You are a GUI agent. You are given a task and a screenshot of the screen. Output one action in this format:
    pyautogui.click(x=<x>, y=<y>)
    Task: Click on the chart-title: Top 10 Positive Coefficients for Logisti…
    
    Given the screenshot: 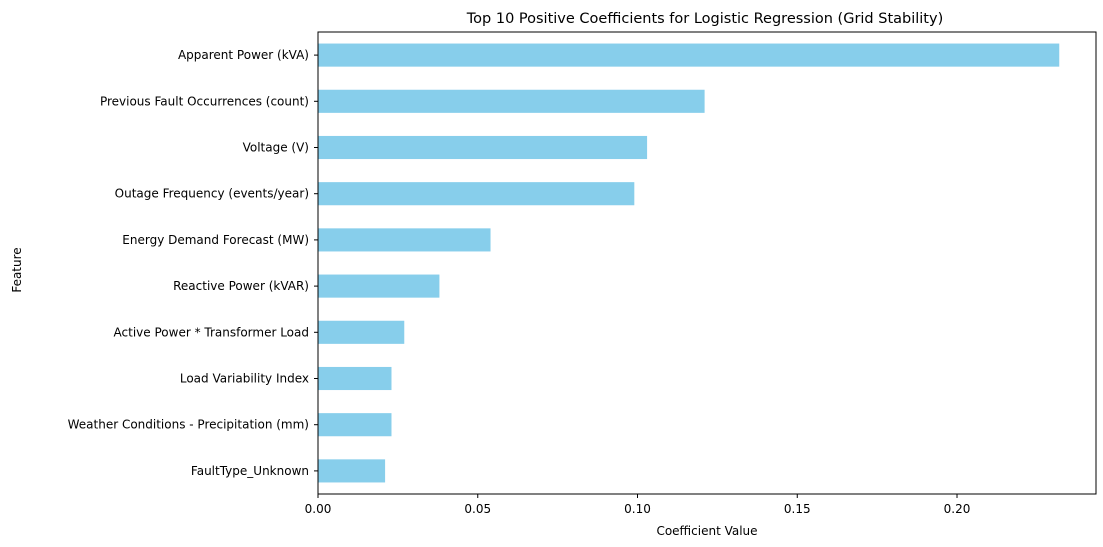 What is the action you would take?
    pyautogui.click(x=704, y=19)
    